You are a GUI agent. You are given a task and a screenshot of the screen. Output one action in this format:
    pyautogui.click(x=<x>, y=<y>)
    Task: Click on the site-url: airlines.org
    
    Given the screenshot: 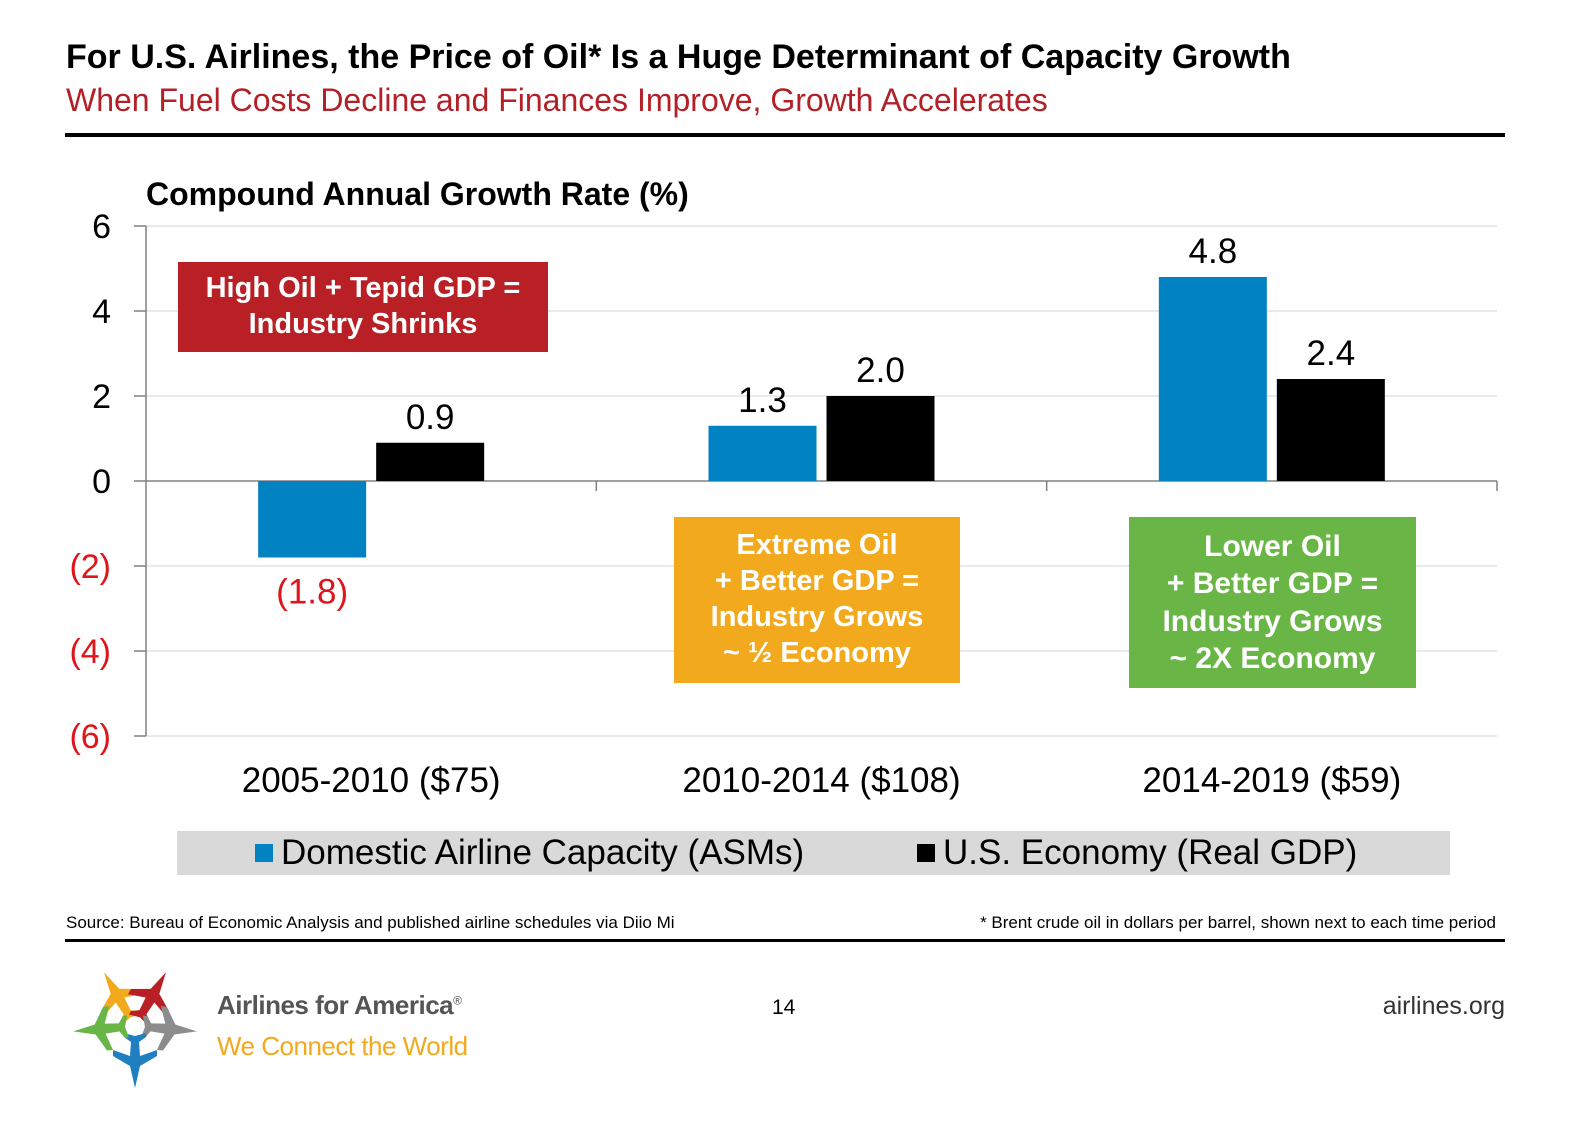 What is the action you would take?
    pyautogui.click(x=1443, y=1006)
    